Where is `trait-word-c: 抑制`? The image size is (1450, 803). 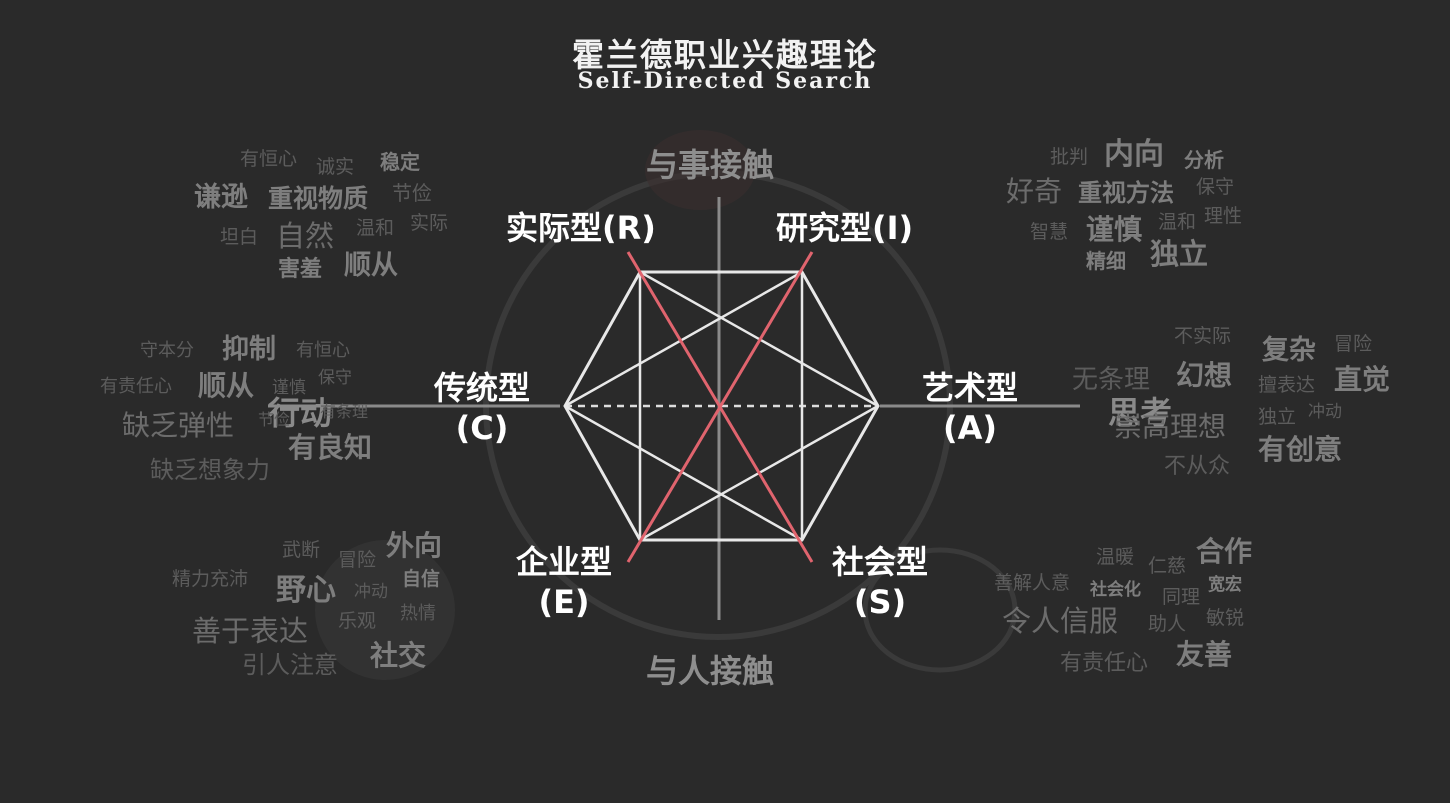
trait-word-c: 抑制 is located at coordinates (249, 349).